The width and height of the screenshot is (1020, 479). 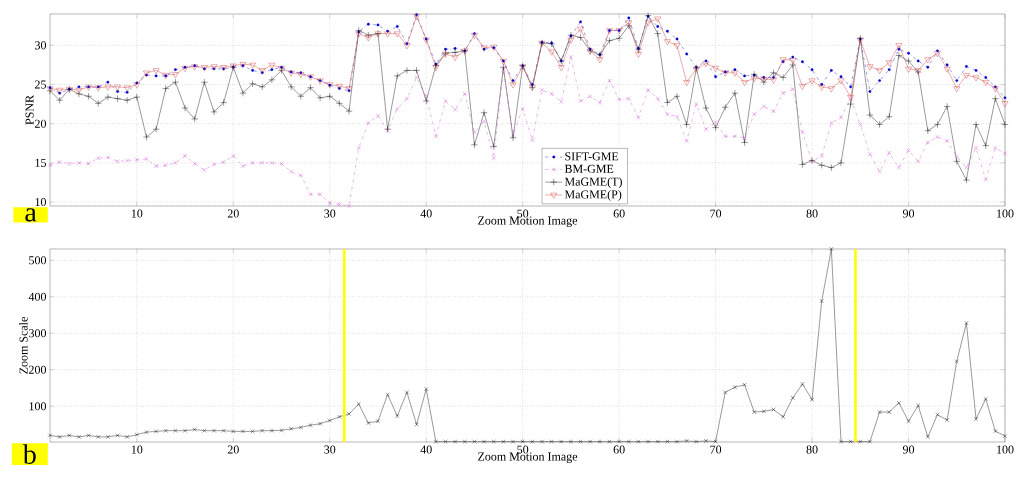 I want to click on y-tick-label: 20, so click(x=41, y=123).